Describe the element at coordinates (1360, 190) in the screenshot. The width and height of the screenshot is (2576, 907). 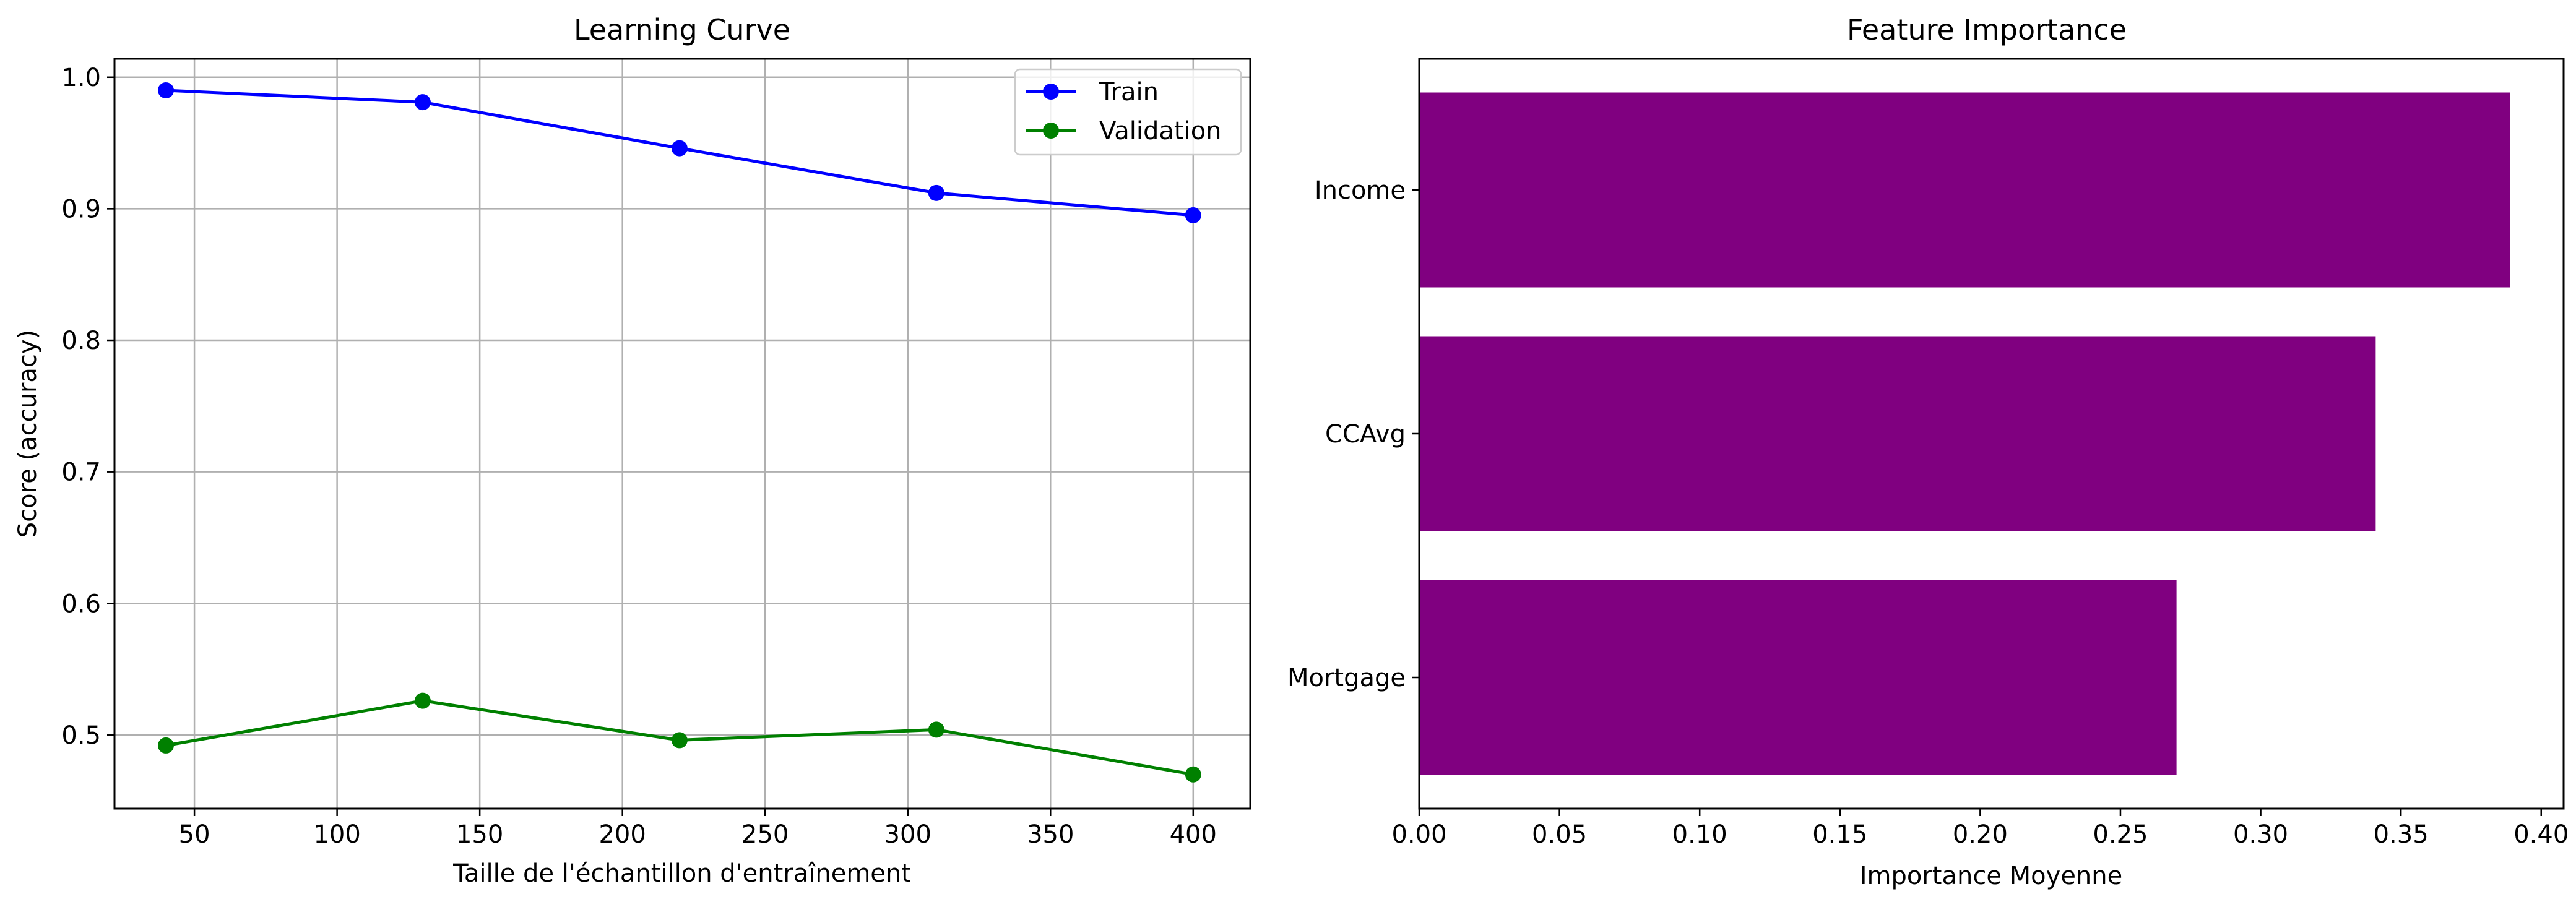
I see `category-label-income: Income` at that location.